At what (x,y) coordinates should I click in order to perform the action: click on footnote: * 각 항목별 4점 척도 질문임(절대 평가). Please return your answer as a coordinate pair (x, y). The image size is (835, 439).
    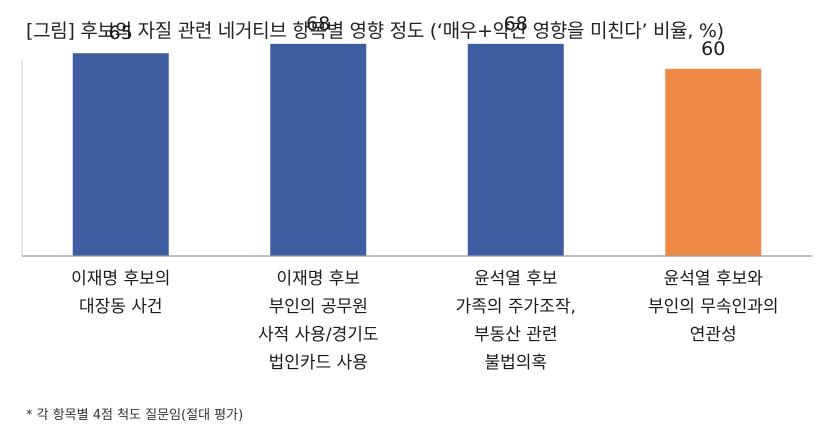
    Looking at the image, I should click on (135, 415).